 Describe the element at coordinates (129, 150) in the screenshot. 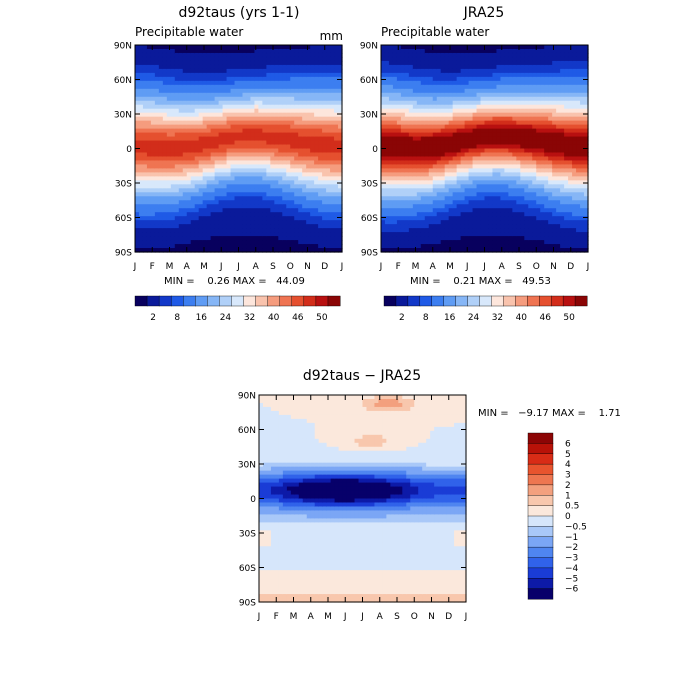

I see `y-tick-label: 0` at that location.